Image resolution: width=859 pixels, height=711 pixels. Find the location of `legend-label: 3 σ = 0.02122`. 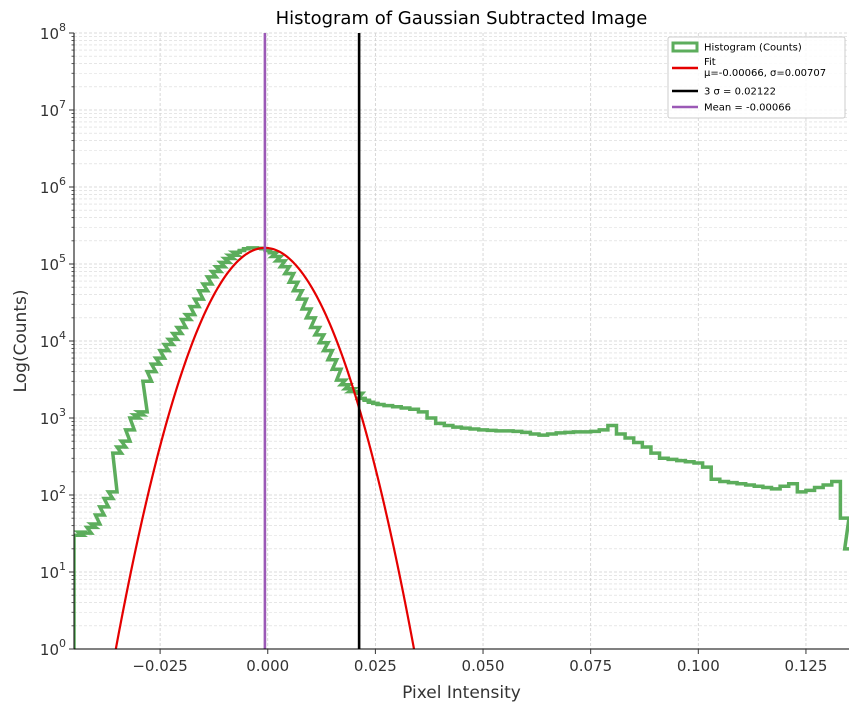

legend-label: 3 σ = 0.02122 is located at coordinates (740, 92).